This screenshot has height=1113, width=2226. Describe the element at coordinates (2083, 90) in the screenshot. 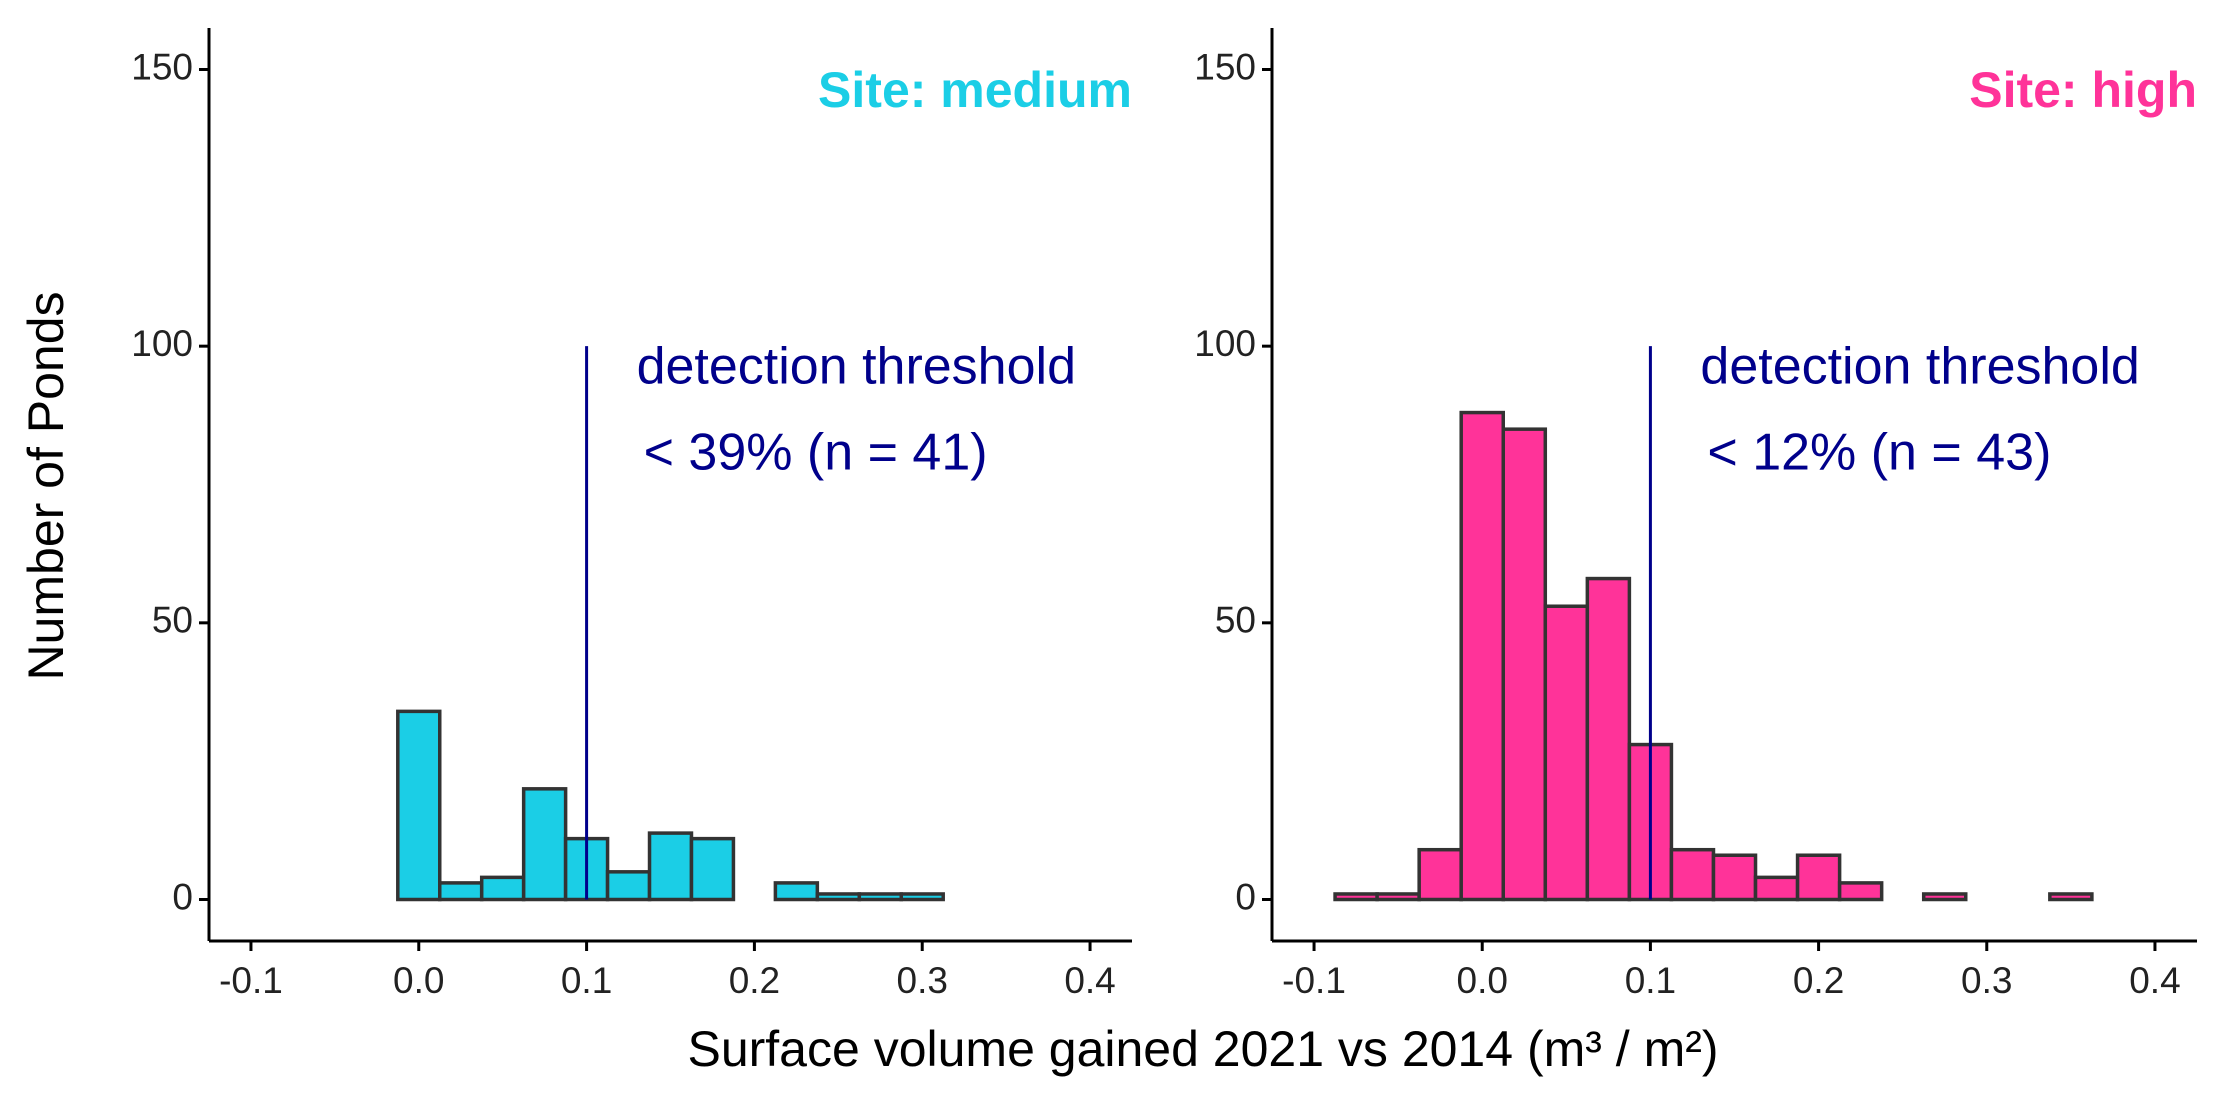

I see `panel-title: Site: high` at that location.